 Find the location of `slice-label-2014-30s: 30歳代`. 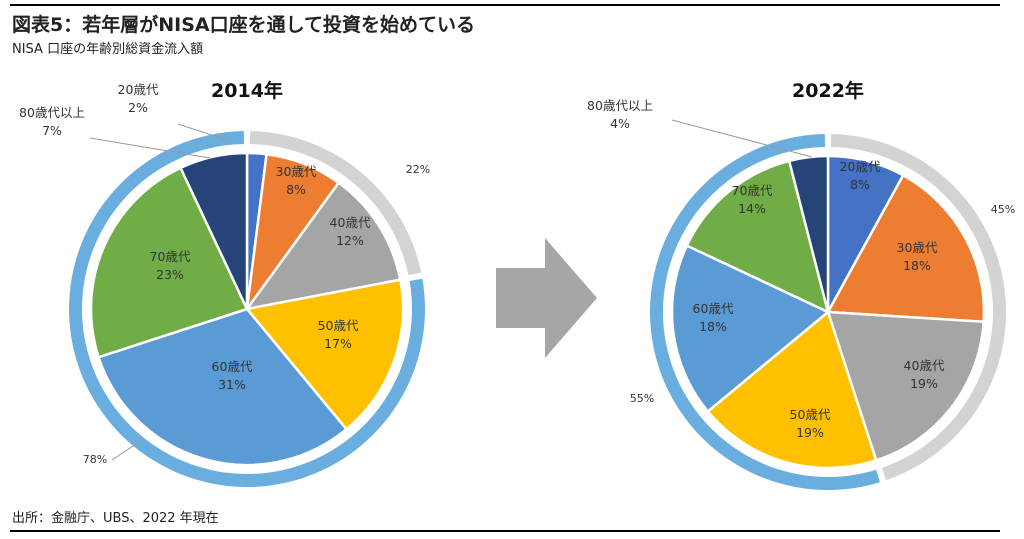

slice-label-2014-30s: 30歳代 is located at coordinates (296, 171).